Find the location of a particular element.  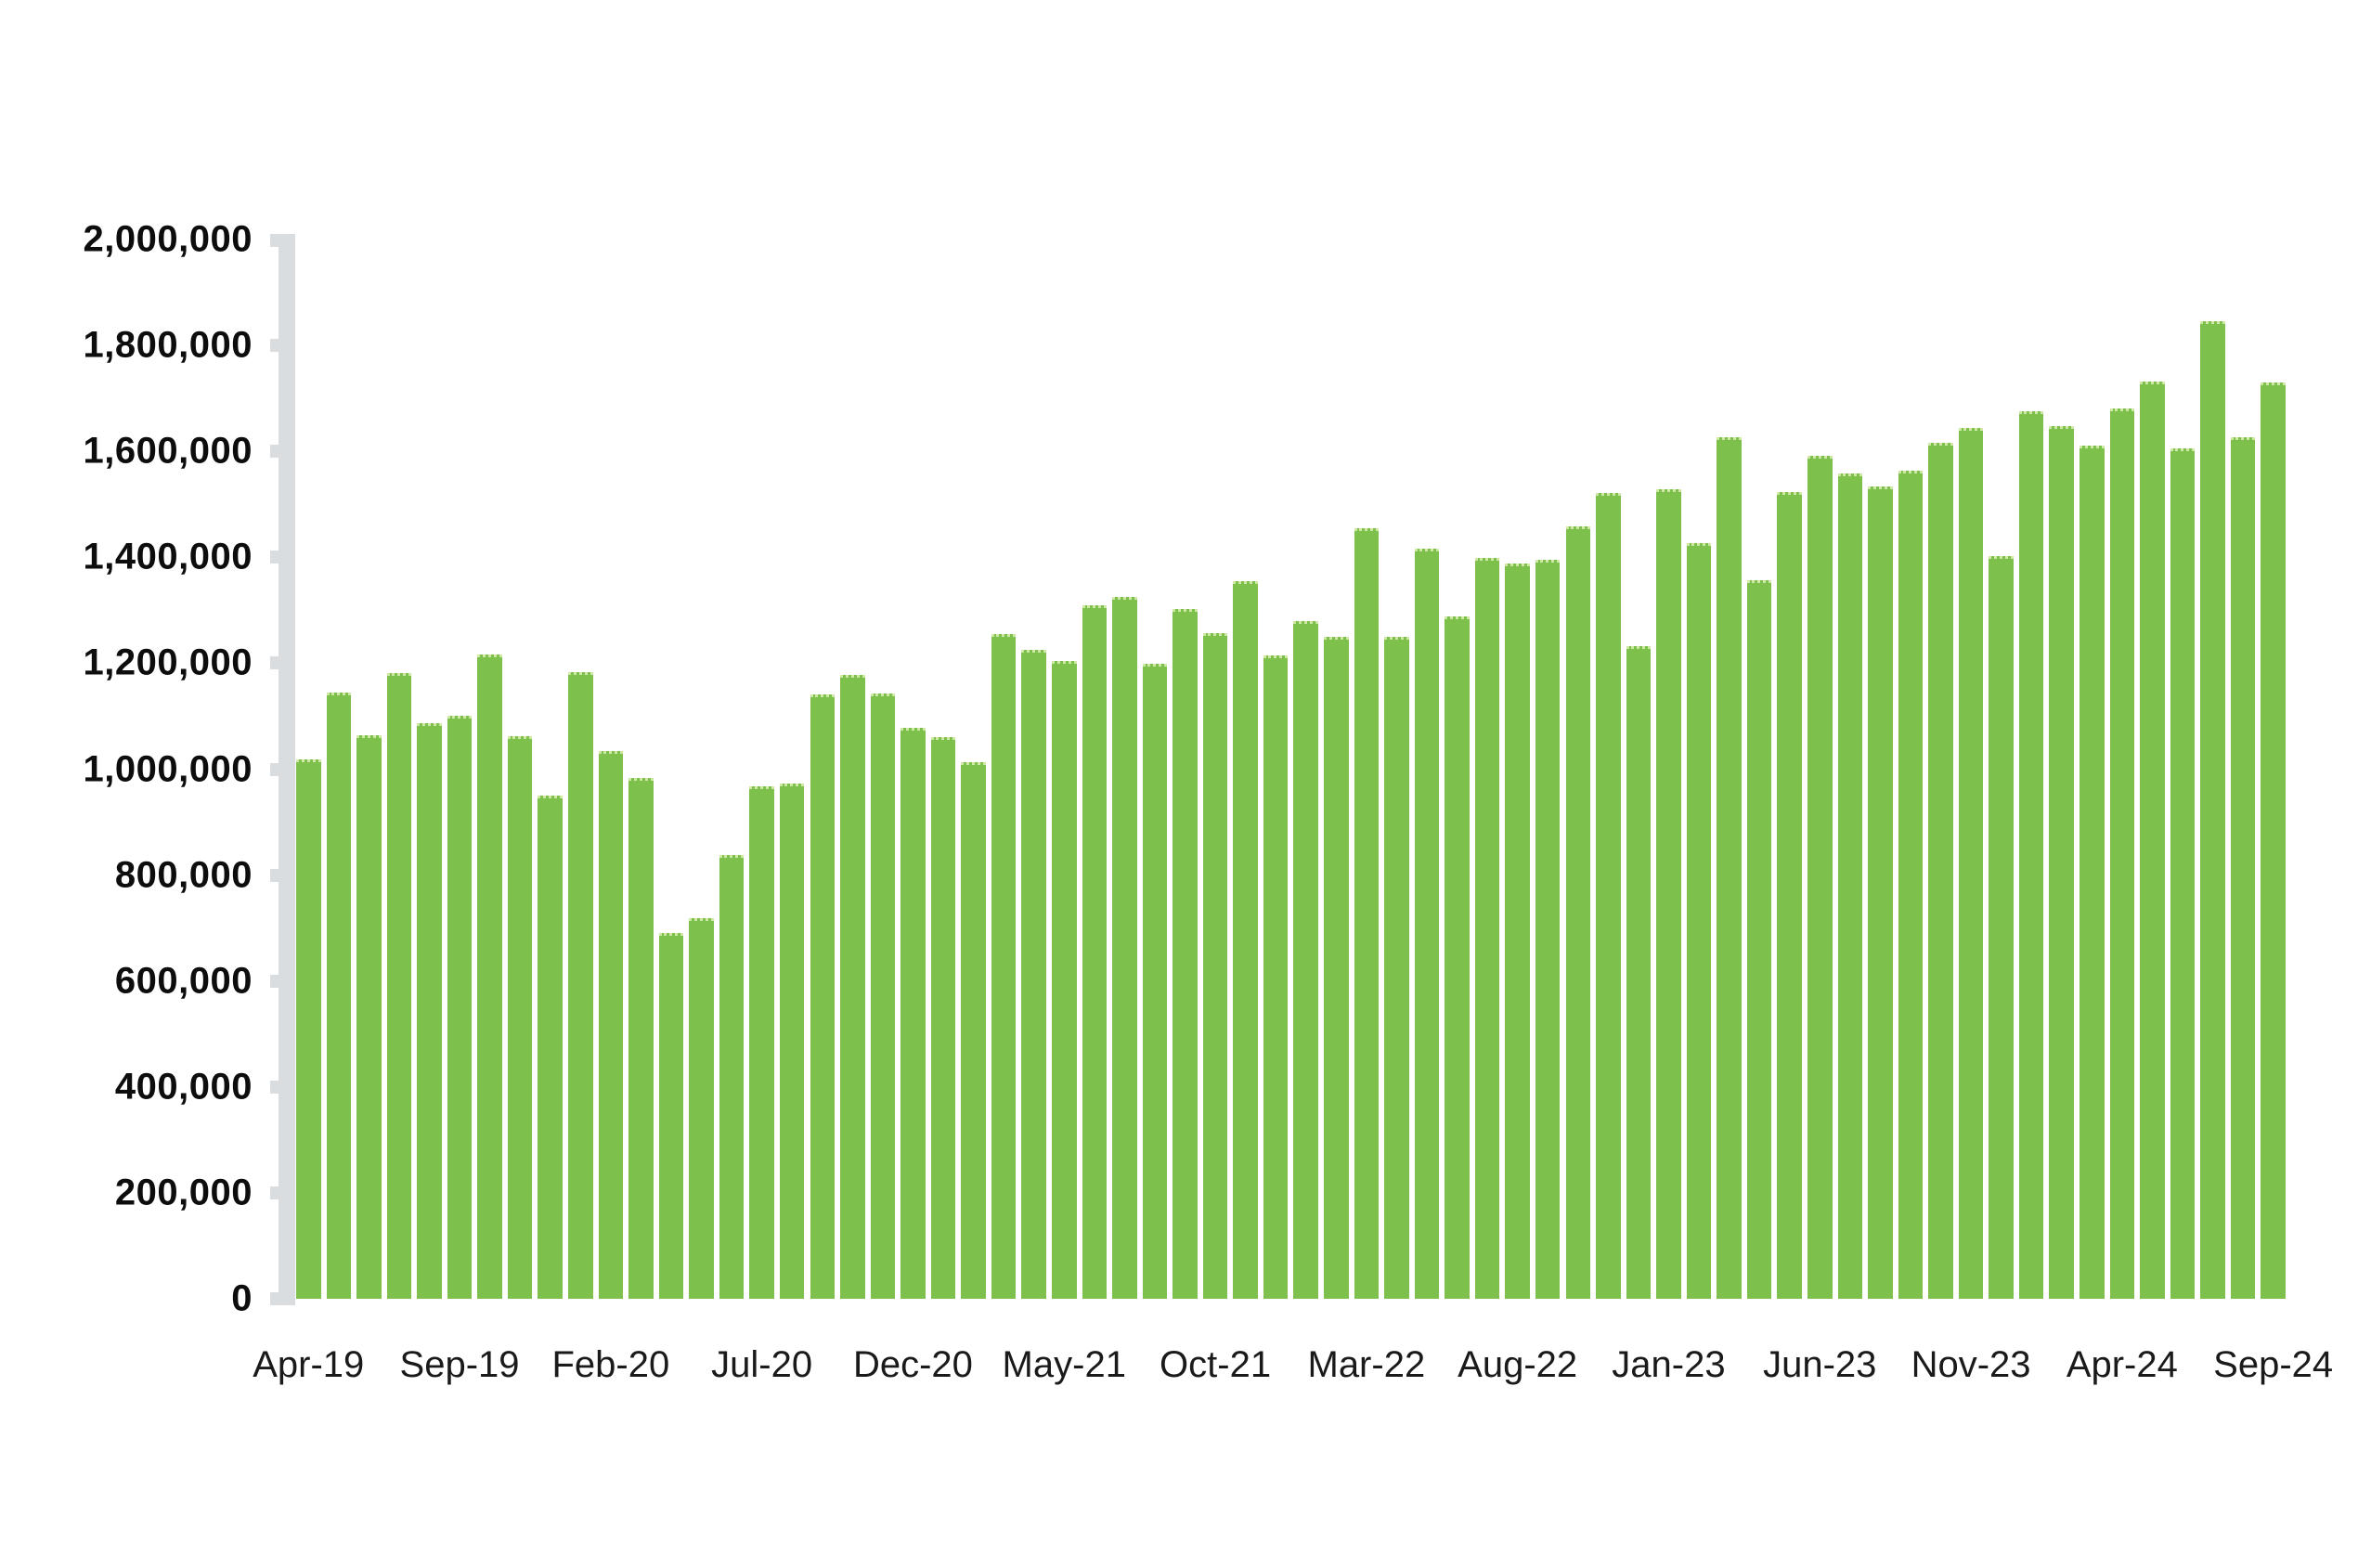

y-axis-label: 1,600,000 is located at coordinates (168, 451).